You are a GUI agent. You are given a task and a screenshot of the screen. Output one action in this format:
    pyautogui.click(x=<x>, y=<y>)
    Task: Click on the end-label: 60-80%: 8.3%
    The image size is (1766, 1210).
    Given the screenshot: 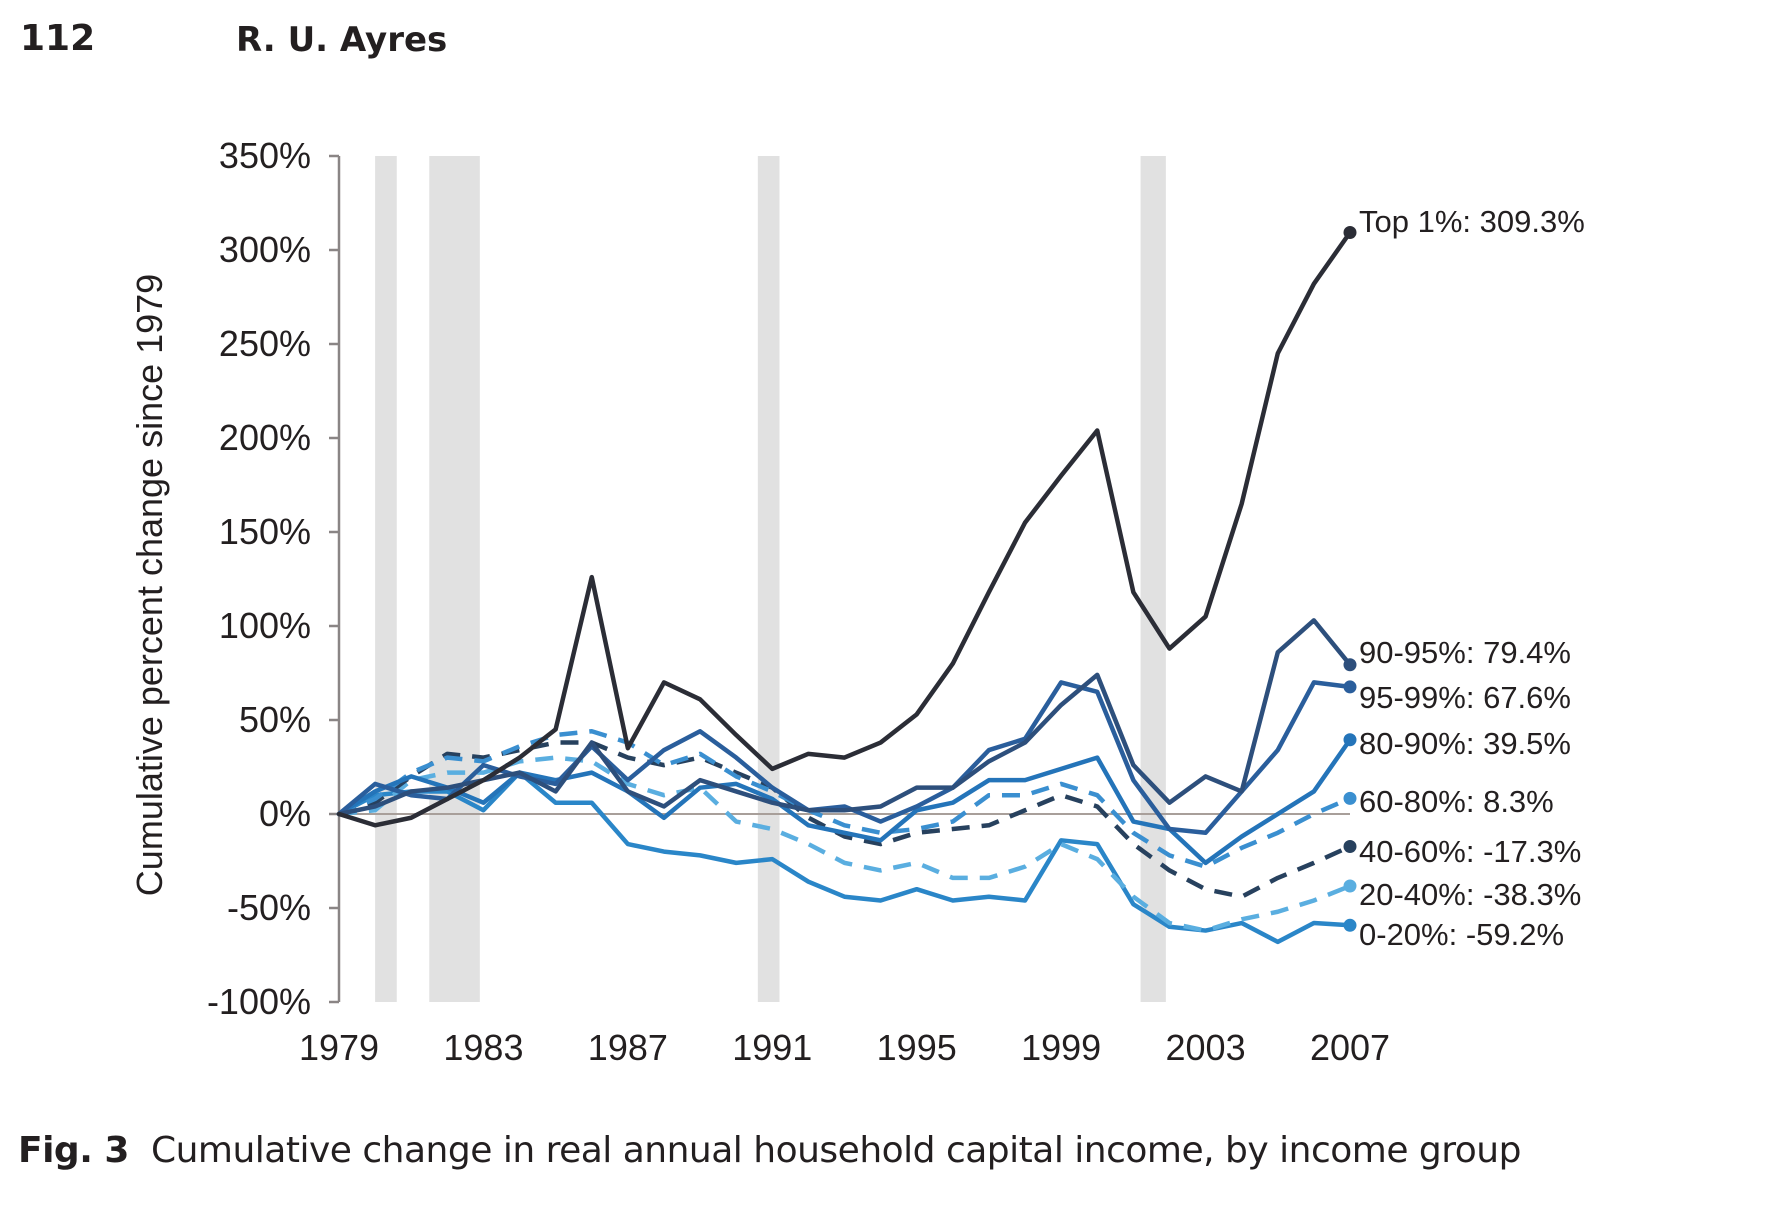 What is the action you would take?
    pyautogui.click(x=1456, y=801)
    